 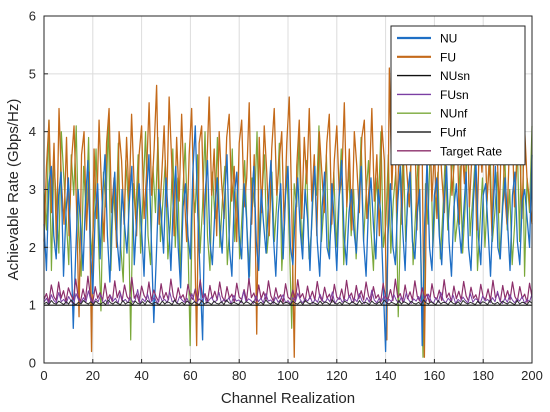 I want to click on series-line-target-rate, so click(x=288, y=289).